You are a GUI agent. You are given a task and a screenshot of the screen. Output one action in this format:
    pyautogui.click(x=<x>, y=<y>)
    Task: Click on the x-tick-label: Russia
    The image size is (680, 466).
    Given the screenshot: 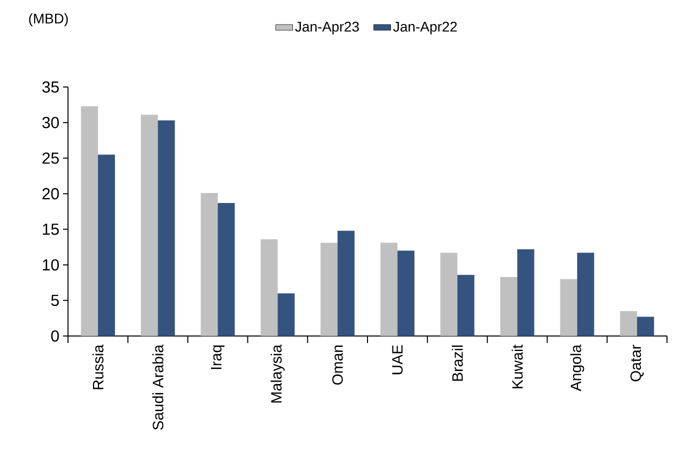 What is the action you would take?
    pyautogui.click(x=98, y=367)
    